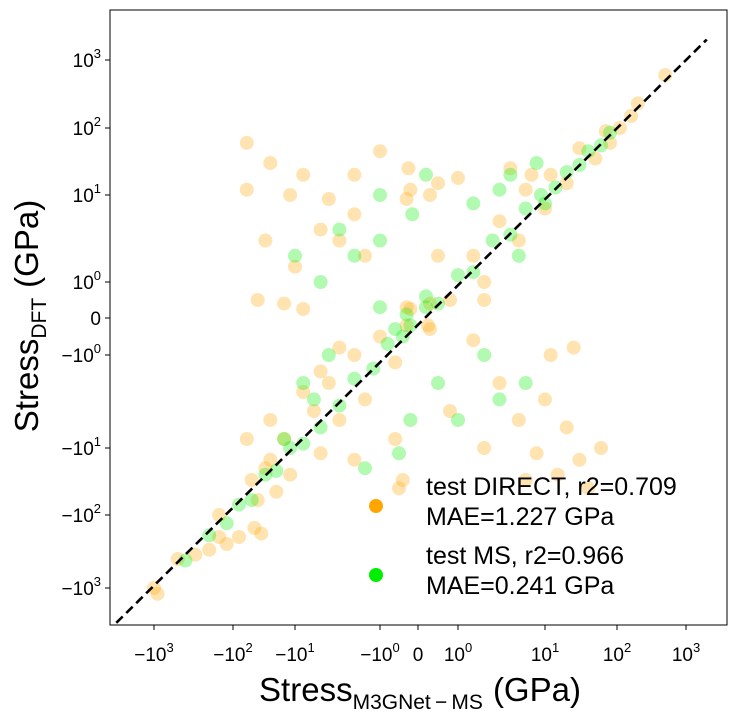 The image size is (739, 719). Describe the element at coordinates (87, 281) in the screenshot. I see `y-tick-label: 10⁰` at that location.